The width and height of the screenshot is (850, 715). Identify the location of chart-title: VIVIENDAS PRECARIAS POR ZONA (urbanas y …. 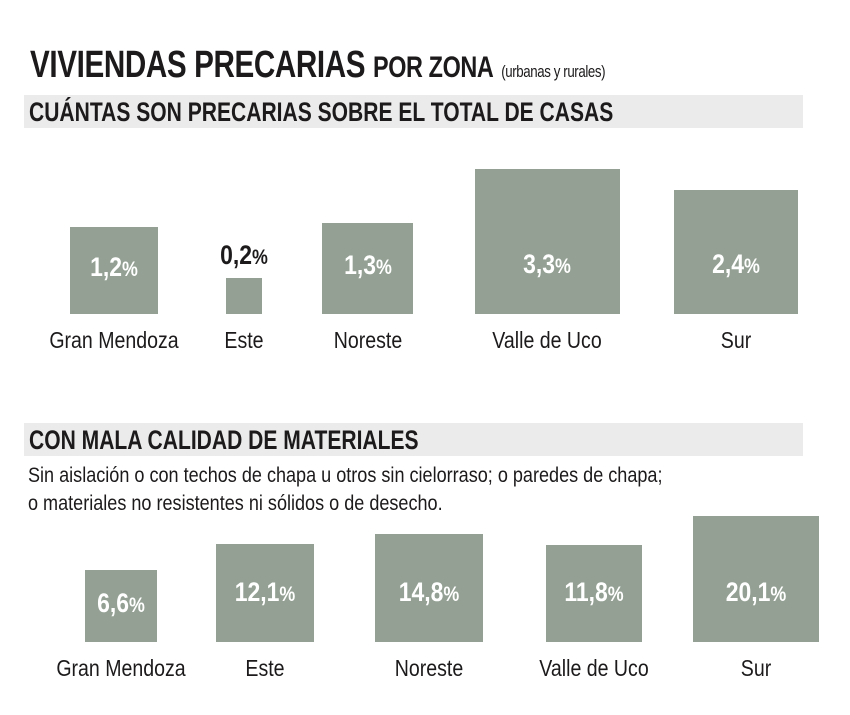
(398, 65).